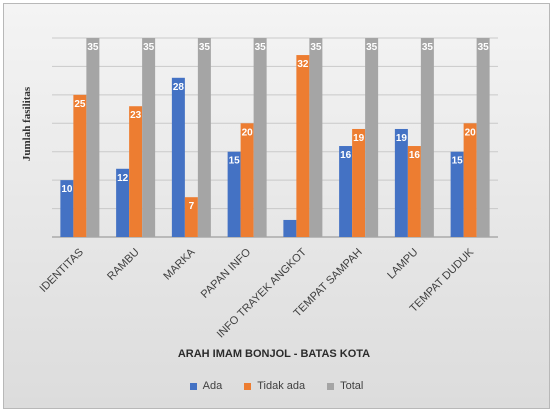 Image resolution: width=554 pixels, height=414 pixels. I want to click on x-tick-label: IDENTITAS, so click(61, 270).